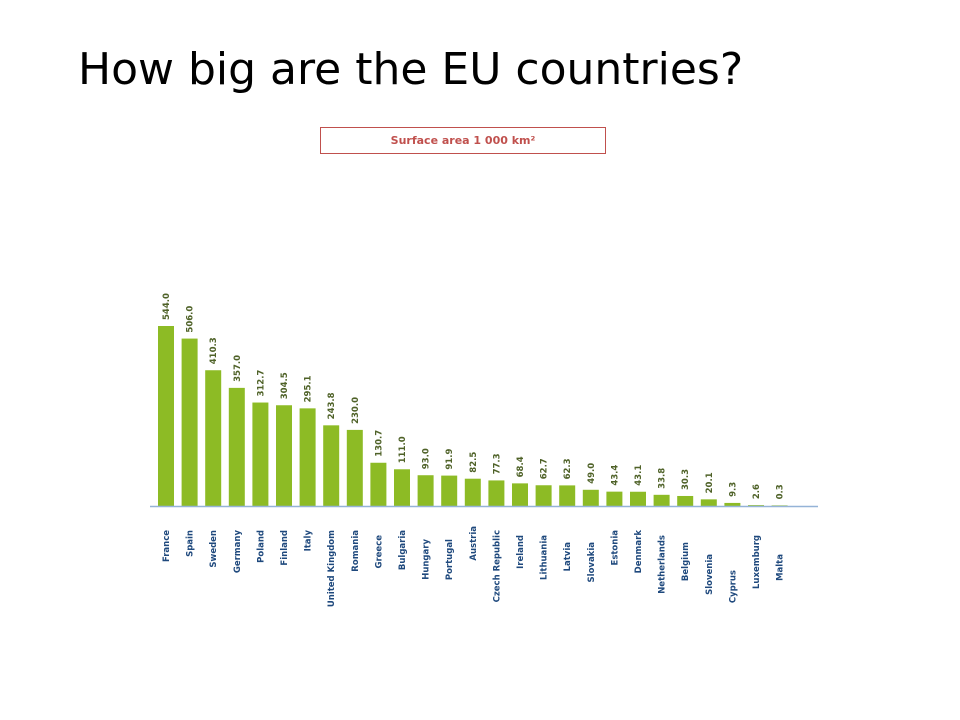  What do you see at coordinates (592, 473) in the screenshot?
I see `value-label-slovakia: 49.0` at bounding box center [592, 473].